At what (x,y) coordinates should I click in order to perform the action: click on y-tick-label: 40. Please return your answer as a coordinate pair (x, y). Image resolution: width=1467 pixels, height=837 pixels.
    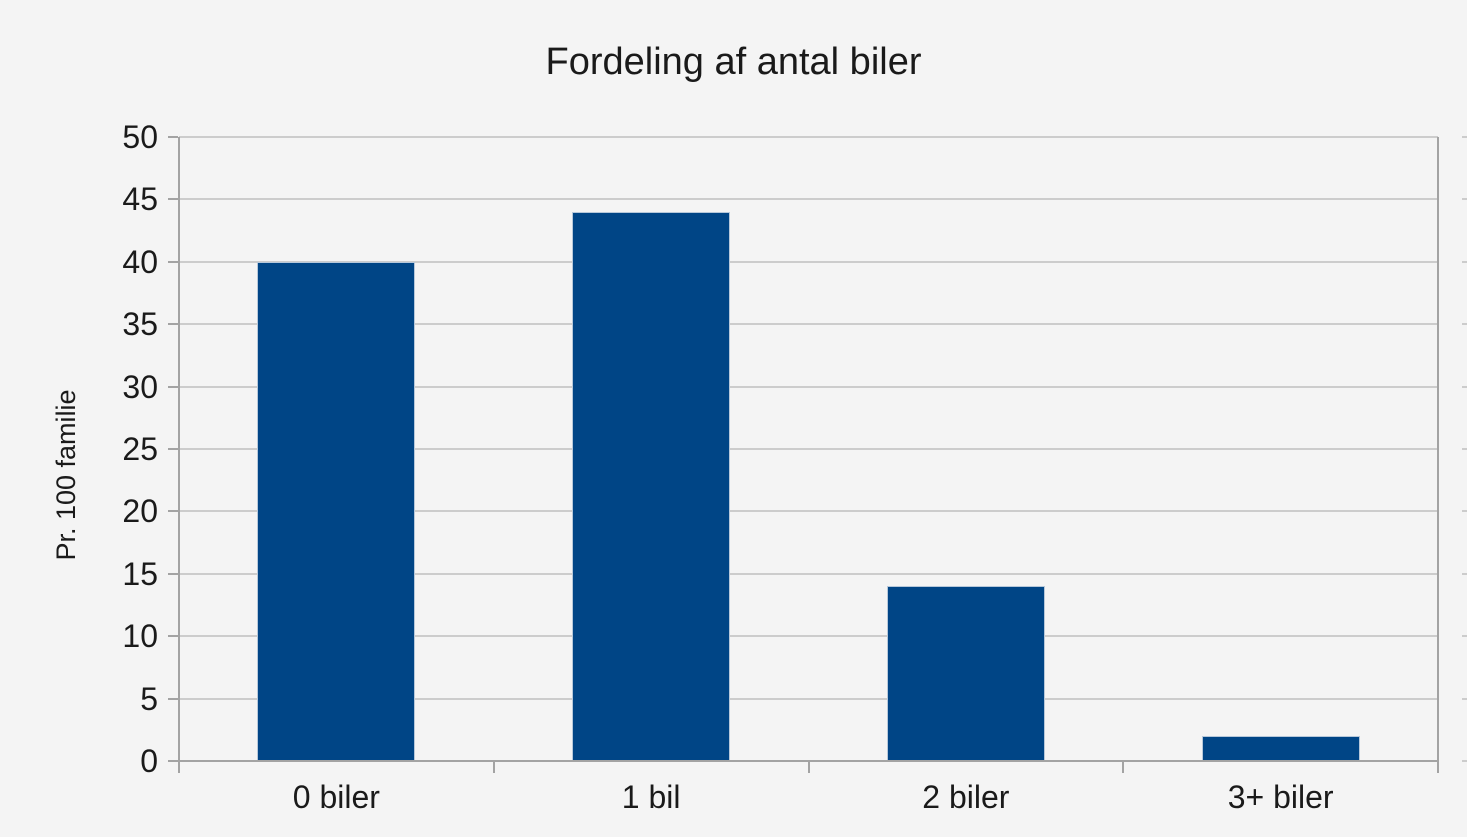
    Looking at the image, I should click on (140, 261).